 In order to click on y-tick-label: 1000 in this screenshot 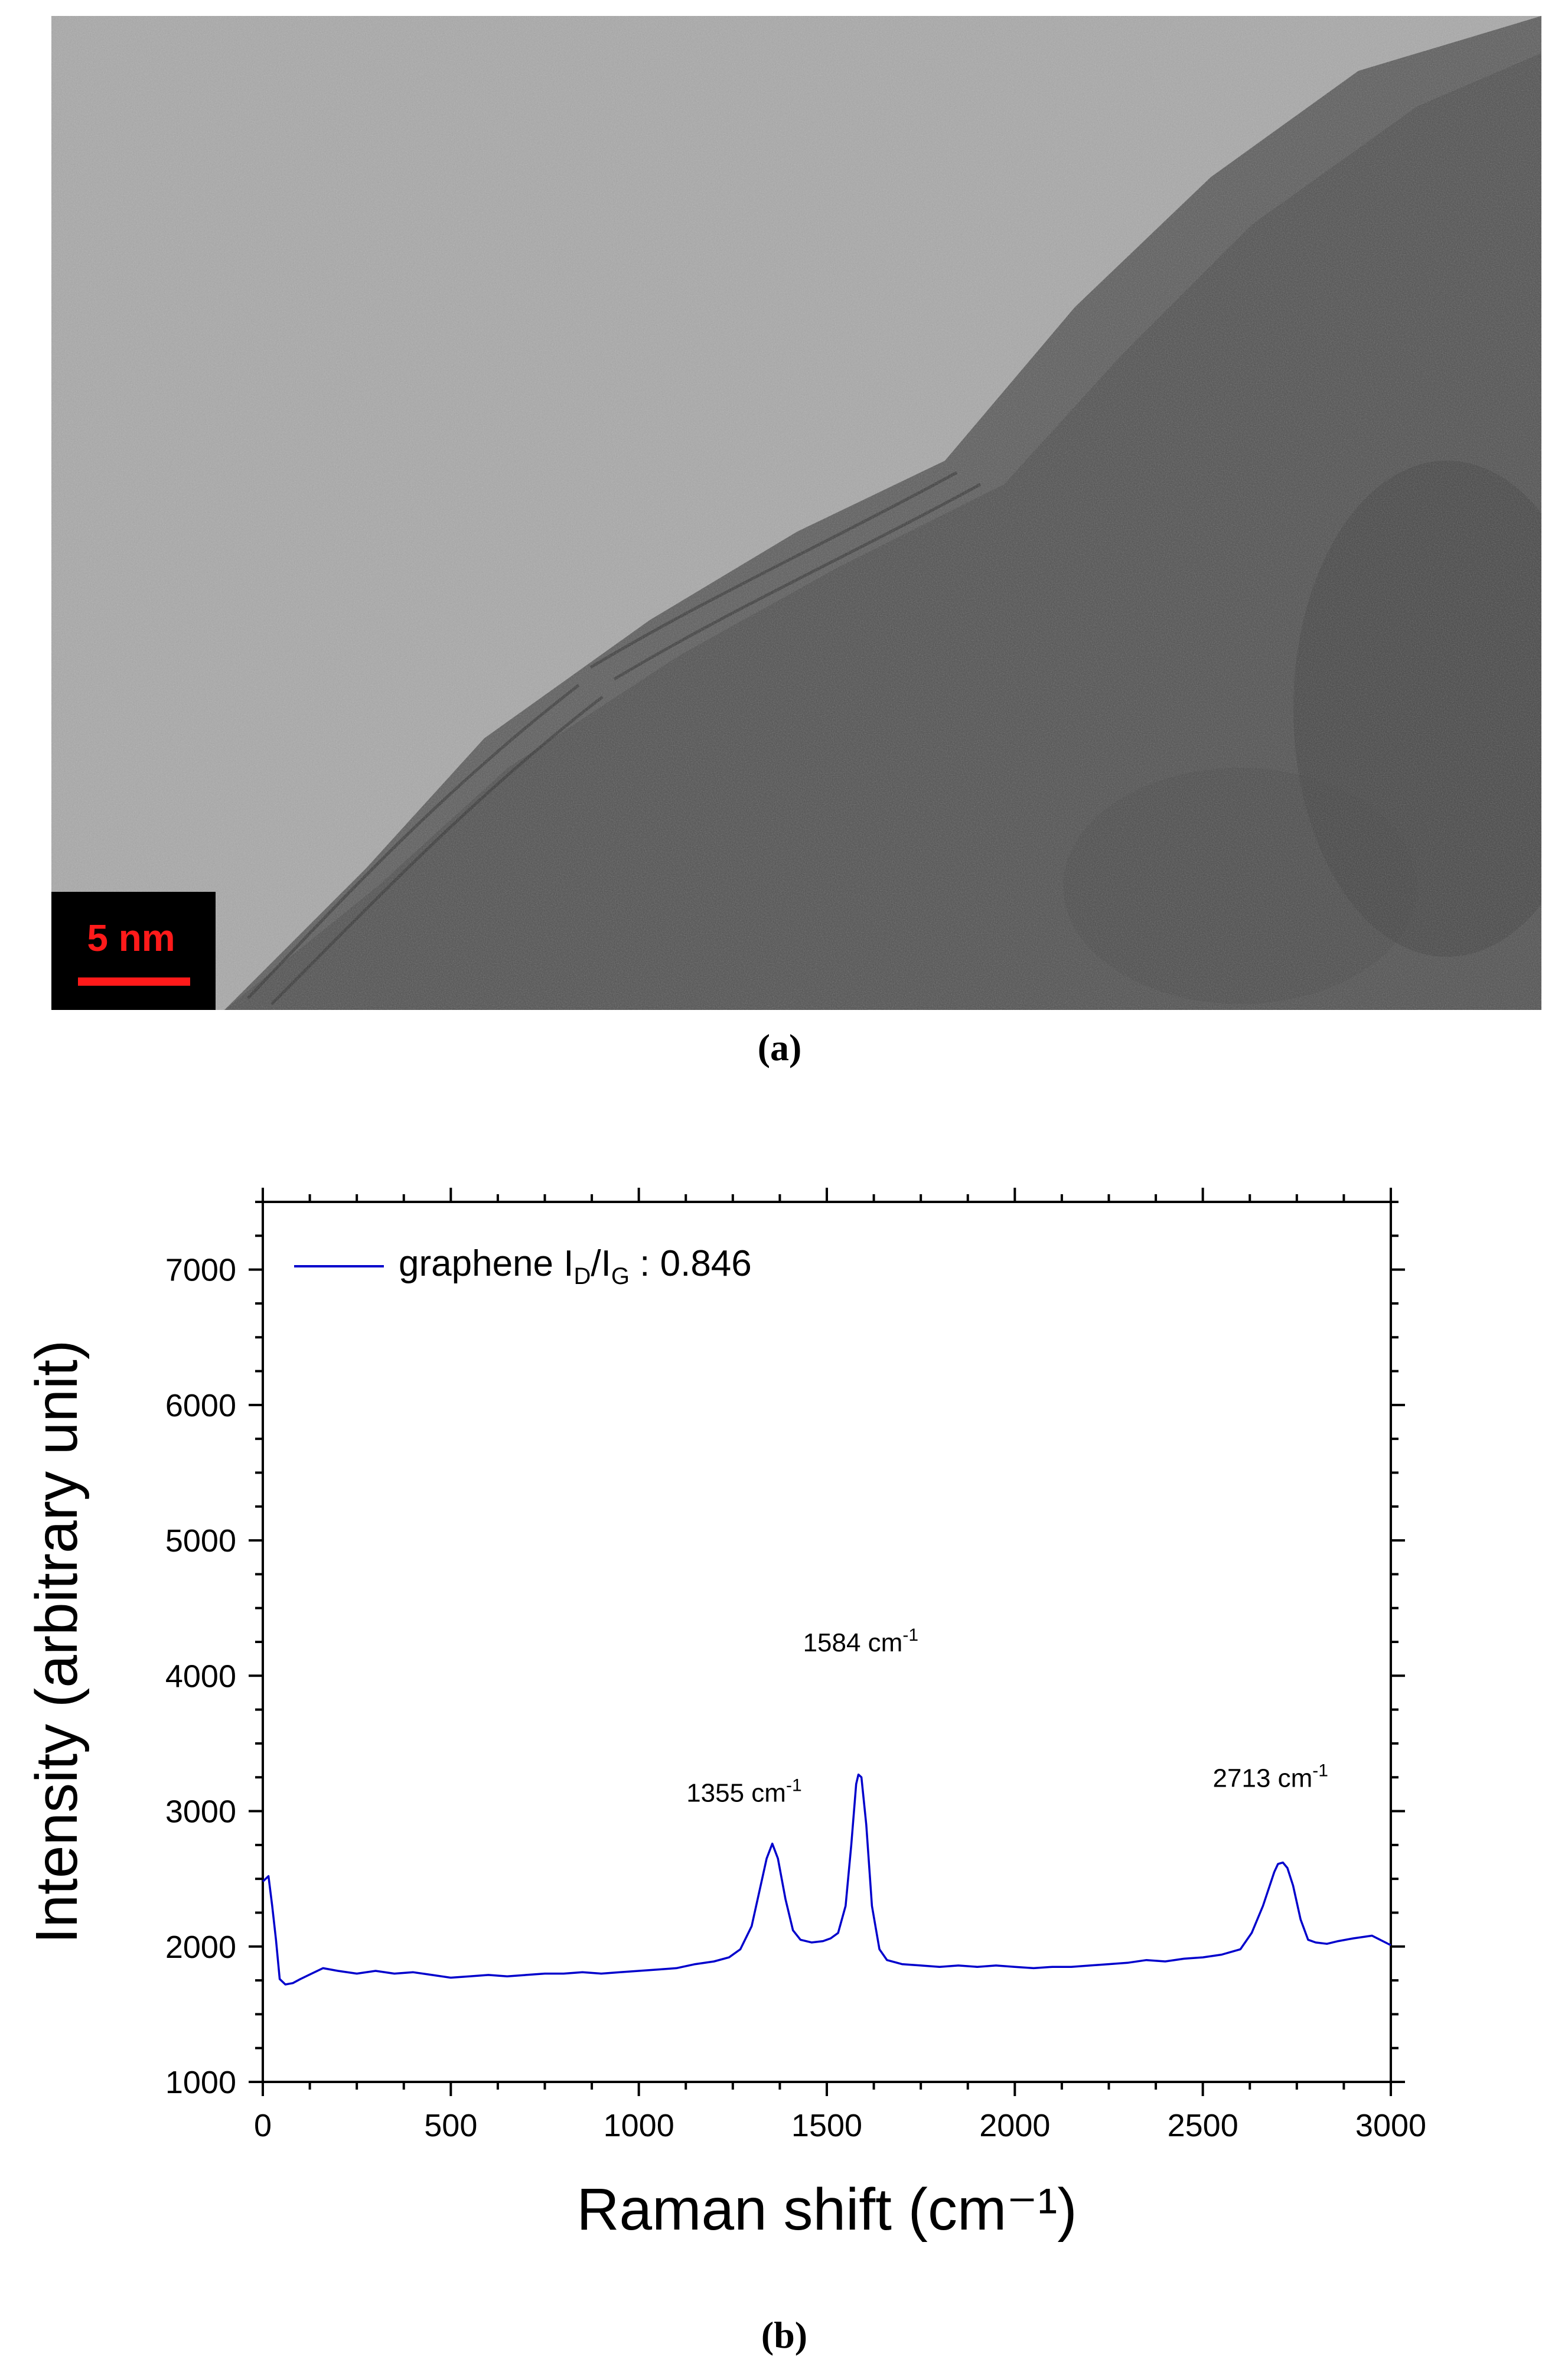, I will do `click(200, 2082)`.